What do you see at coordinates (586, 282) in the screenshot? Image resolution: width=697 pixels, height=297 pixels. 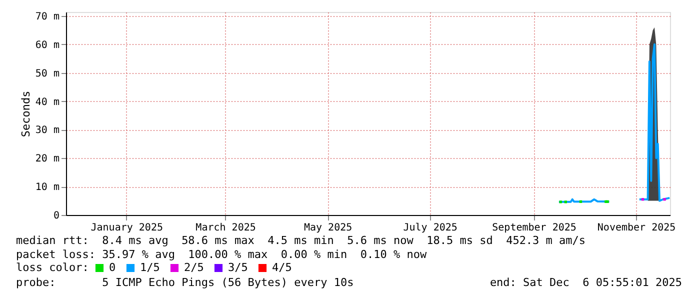 I see `text: end: Sat Dec 6 05:55:01 2025` at bounding box center [586, 282].